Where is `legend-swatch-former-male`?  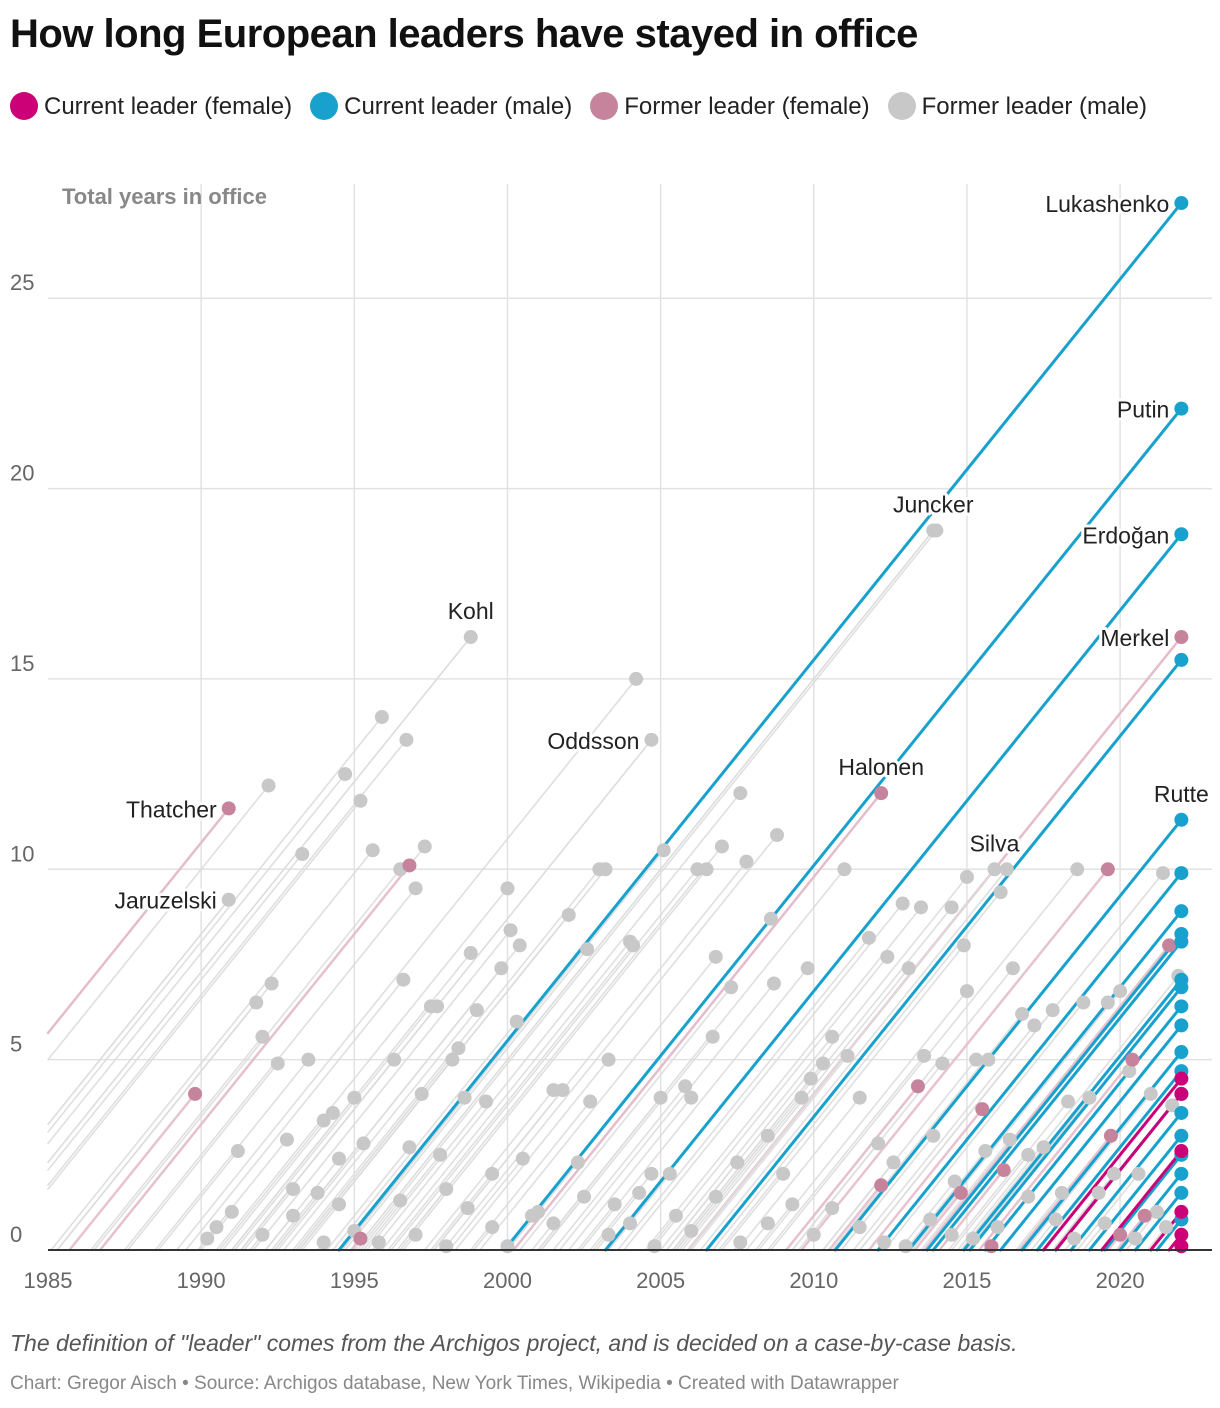
legend-swatch-former-male is located at coordinates (901, 106).